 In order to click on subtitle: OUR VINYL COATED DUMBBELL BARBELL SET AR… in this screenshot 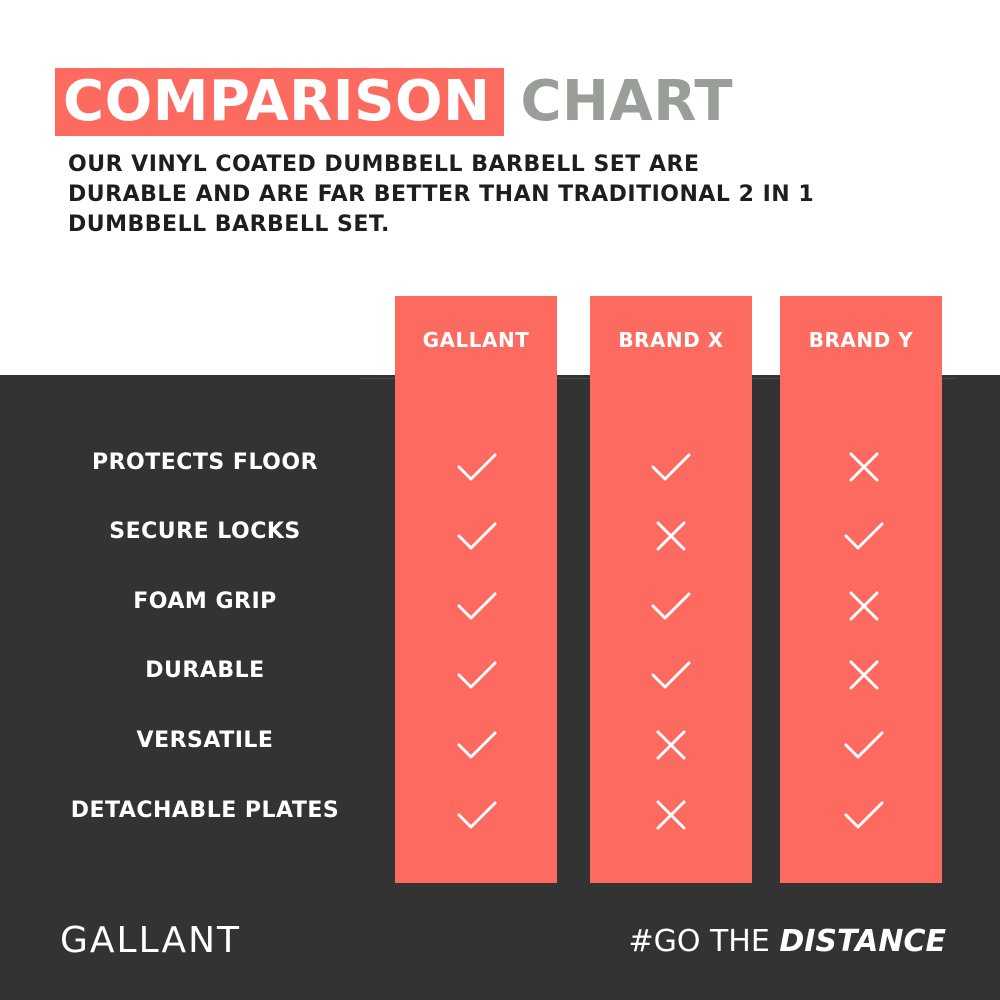, I will do `click(468, 195)`.